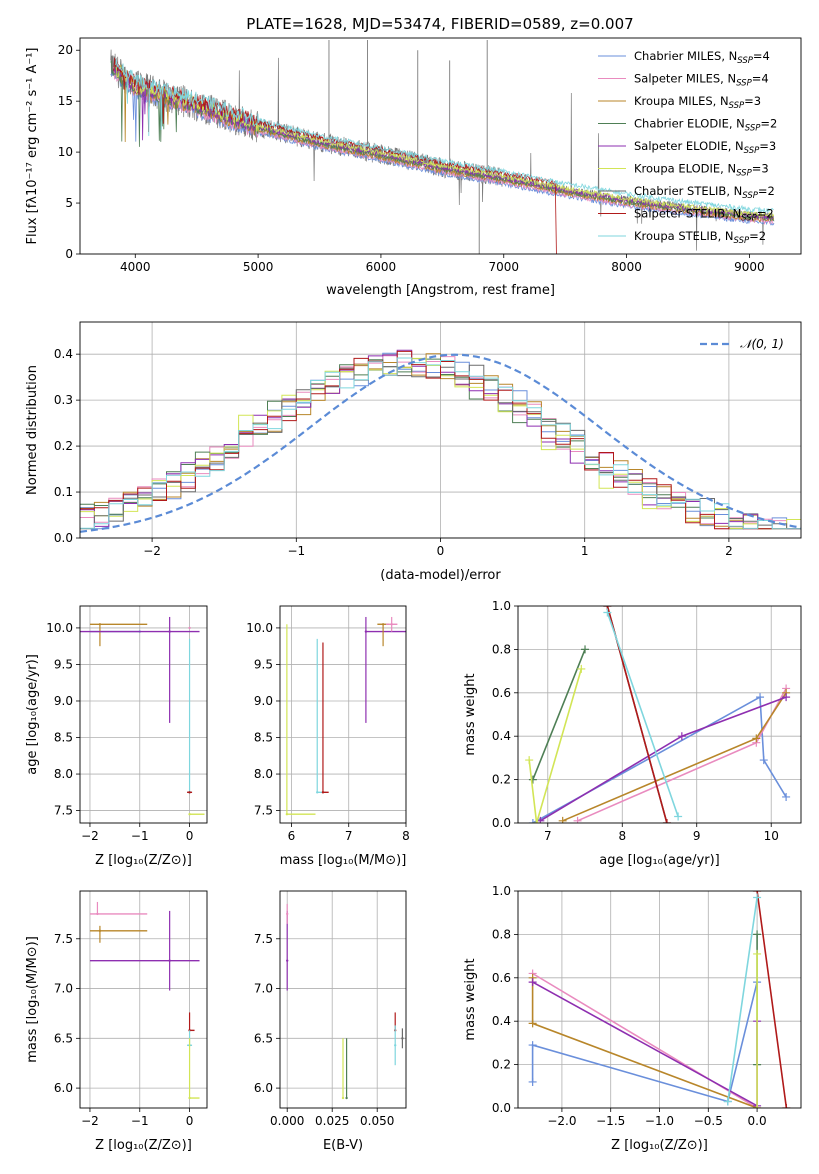  I want to click on y-tick-label: 0.2, so click(501, 780).